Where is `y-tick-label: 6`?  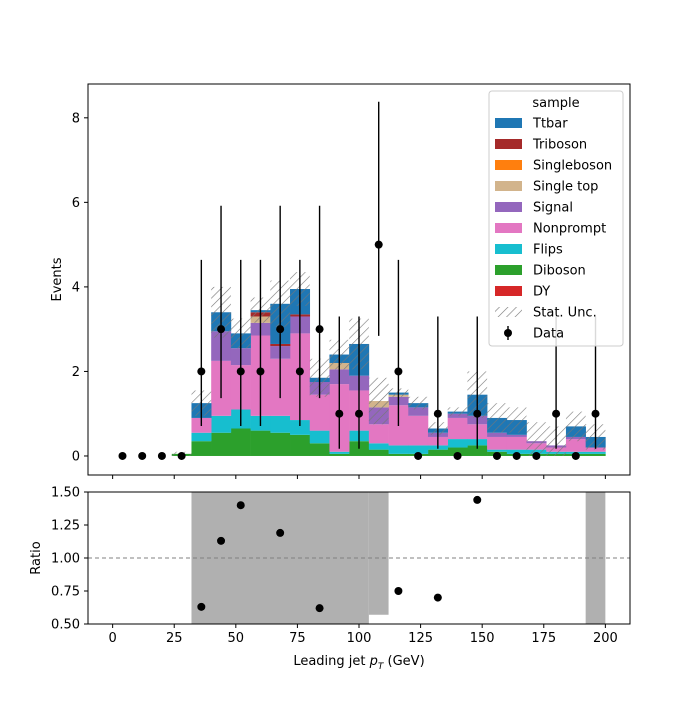 y-tick-label: 6 is located at coordinates (76, 203).